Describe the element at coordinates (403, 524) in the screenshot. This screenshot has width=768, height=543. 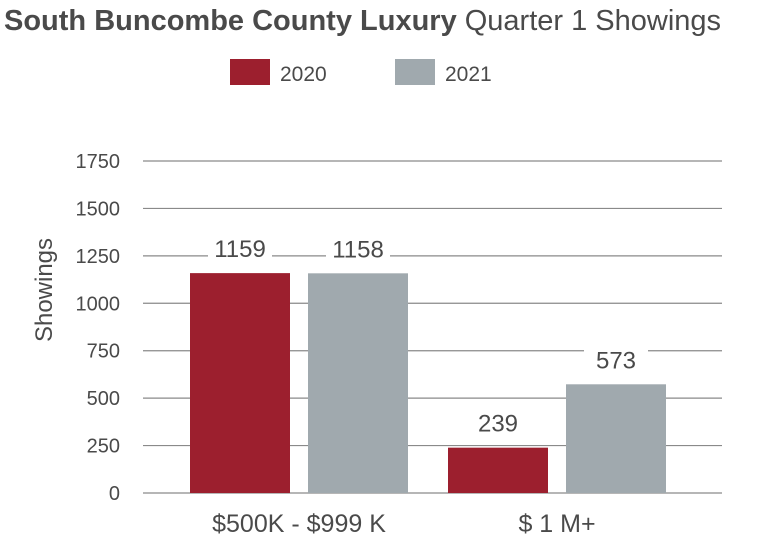
I see `x-axis: $500K - $999 K $ 1 M+` at that location.